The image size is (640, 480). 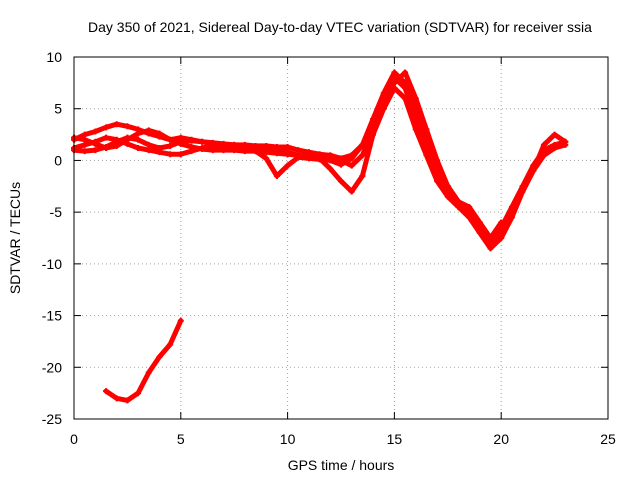 What do you see at coordinates (52, 316) in the screenshot?
I see `y-tick-label: -15` at bounding box center [52, 316].